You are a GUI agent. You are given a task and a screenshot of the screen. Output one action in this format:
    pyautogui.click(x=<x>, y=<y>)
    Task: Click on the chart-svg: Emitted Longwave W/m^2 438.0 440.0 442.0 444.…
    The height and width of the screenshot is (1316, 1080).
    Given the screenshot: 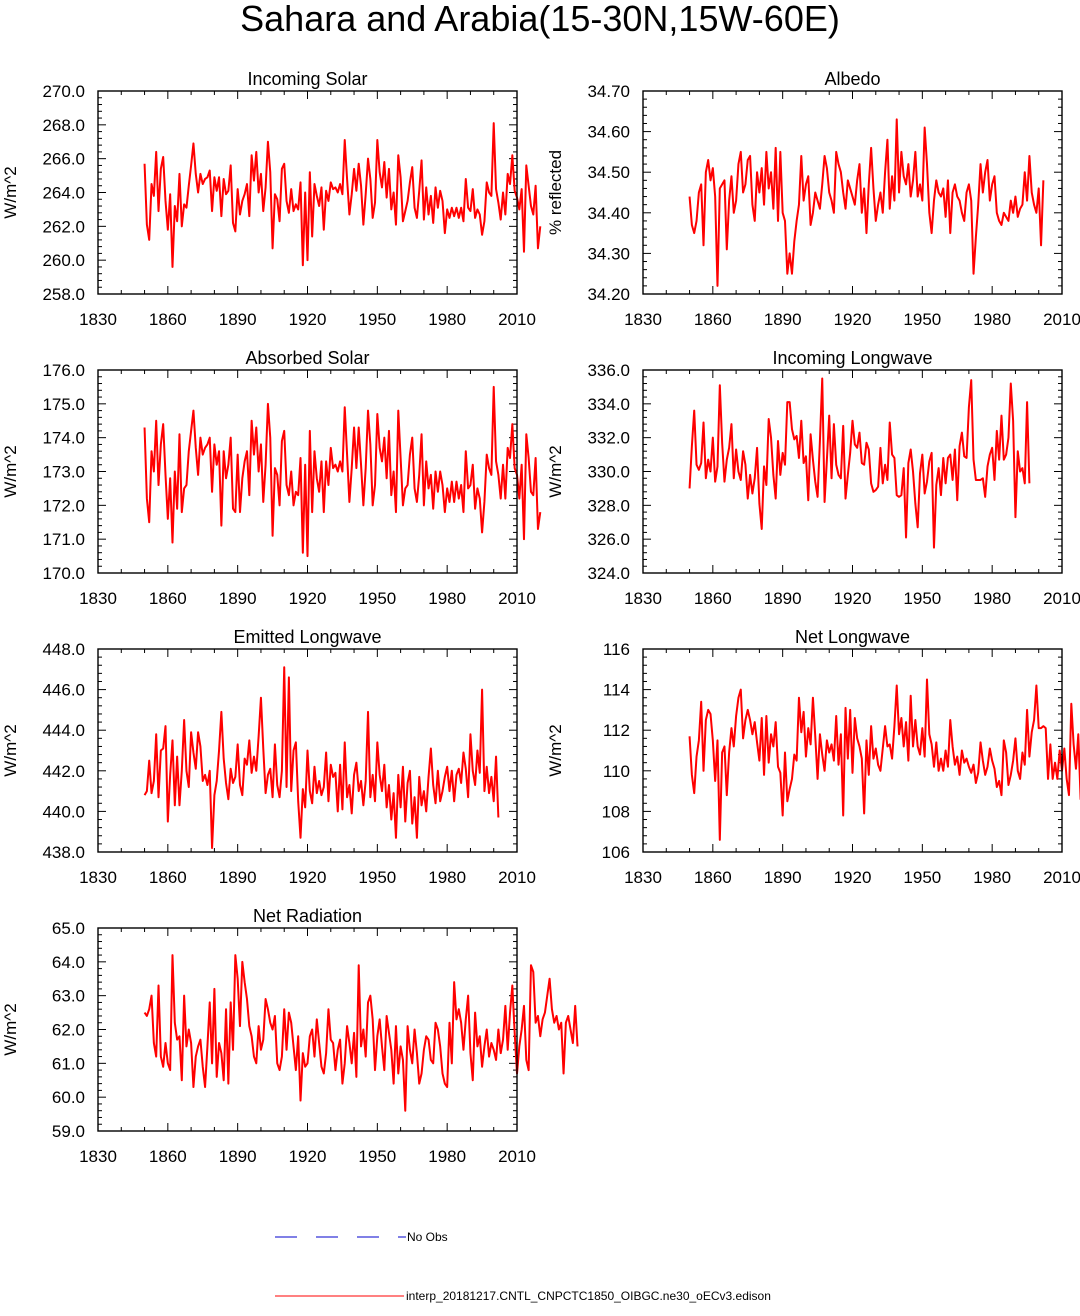 What is the action you would take?
    pyautogui.click(x=268, y=757)
    